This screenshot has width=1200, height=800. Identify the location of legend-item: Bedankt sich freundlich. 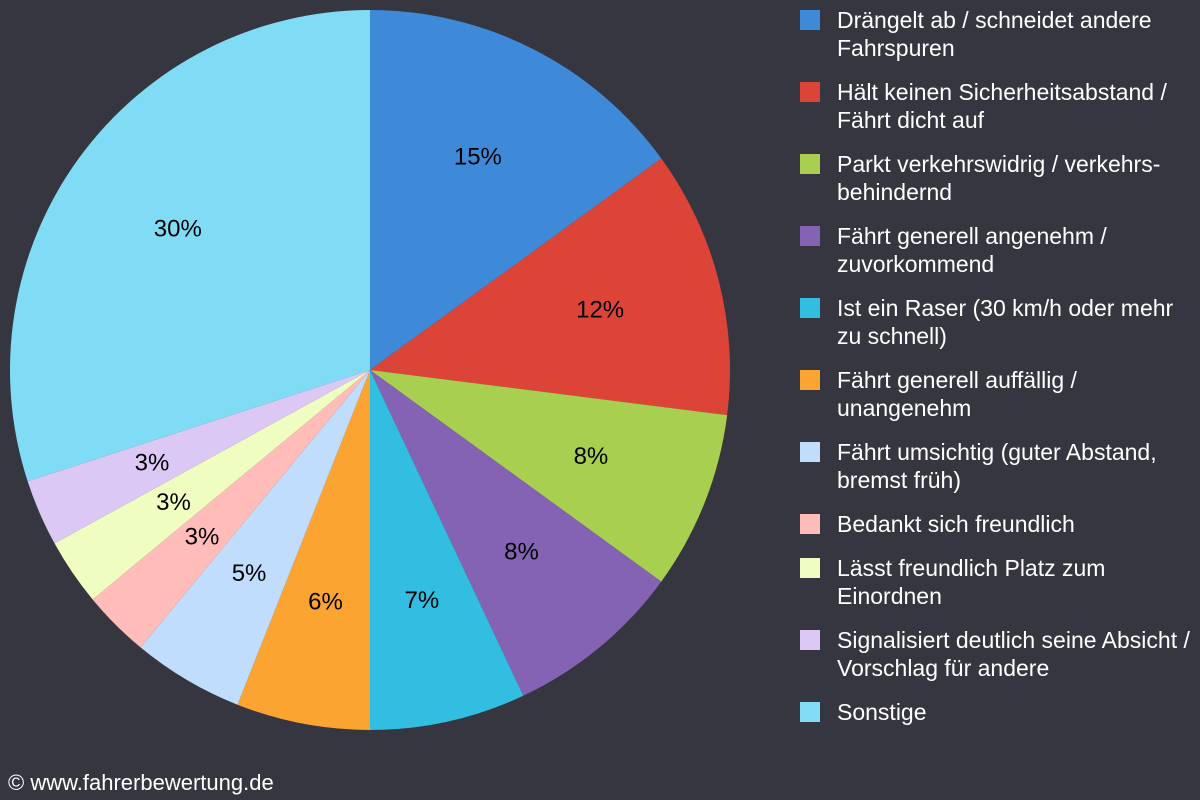
(996, 524).